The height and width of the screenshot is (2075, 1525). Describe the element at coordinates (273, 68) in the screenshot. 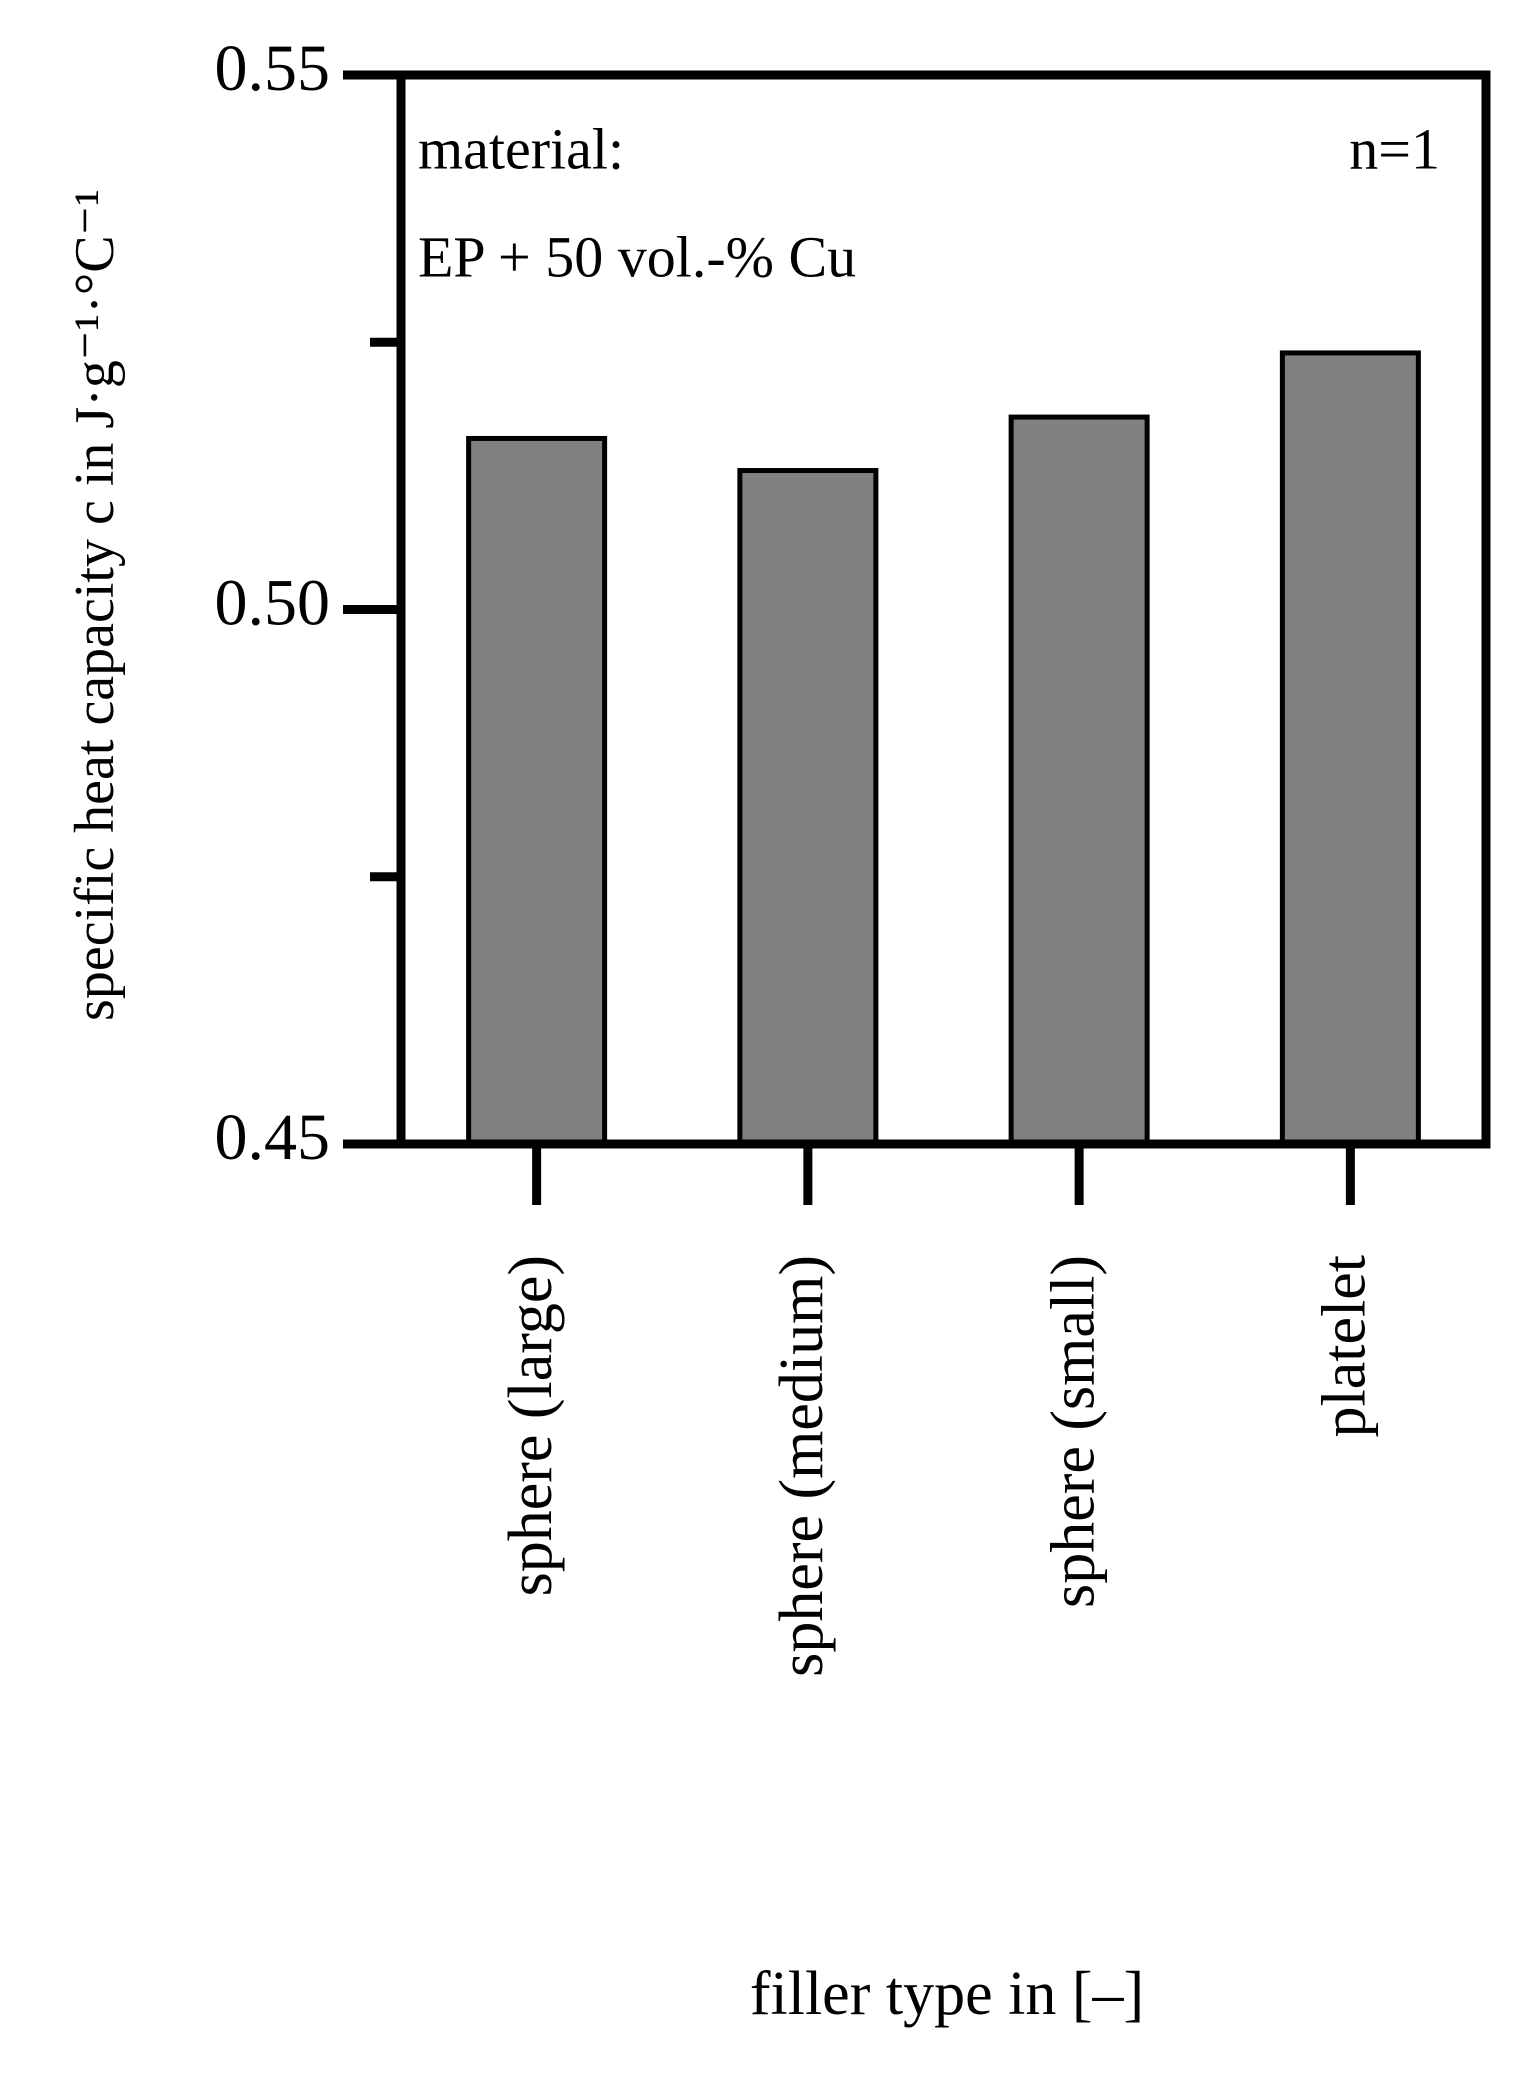

I see `y-tick-label: 0.55` at that location.